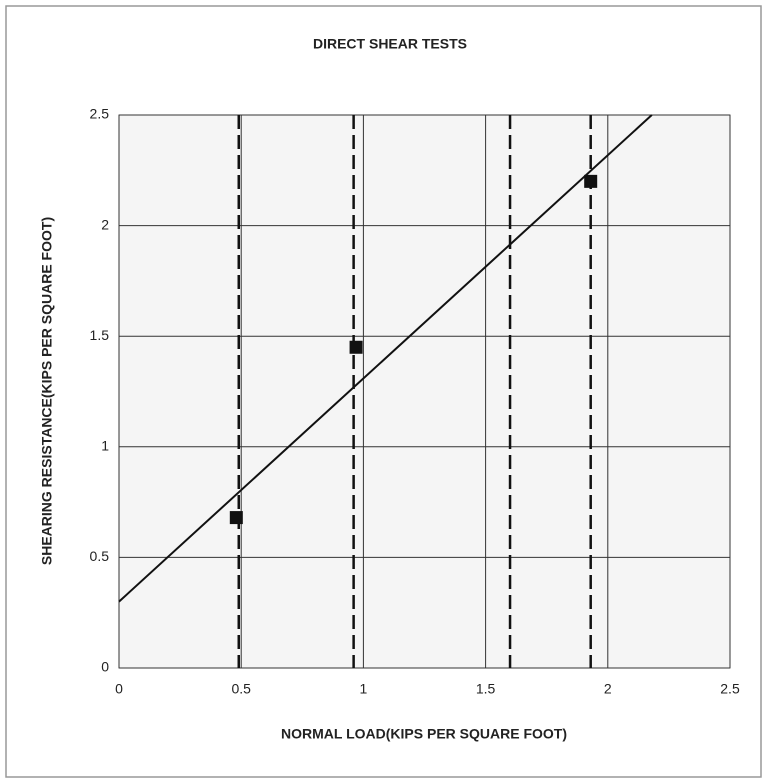 This screenshot has height=783, width=767. What do you see at coordinates (390, 44) in the screenshot?
I see `chart-title: DIRECT SHEAR TESTS` at bounding box center [390, 44].